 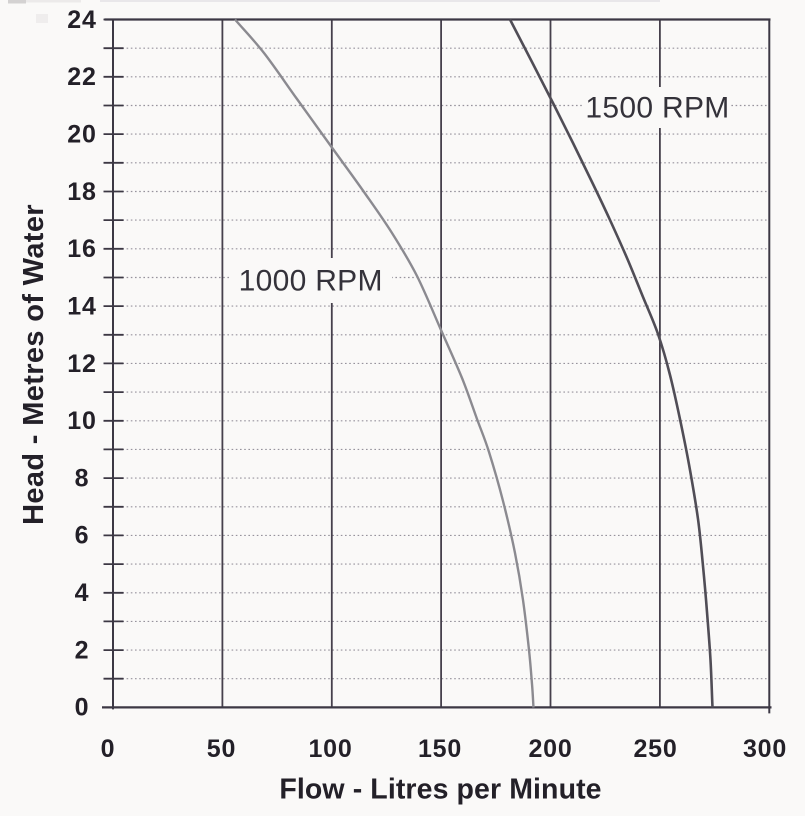 What do you see at coordinates (81, 77) in the screenshot?
I see `svg-text: 22` at bounding box center [81, 77].